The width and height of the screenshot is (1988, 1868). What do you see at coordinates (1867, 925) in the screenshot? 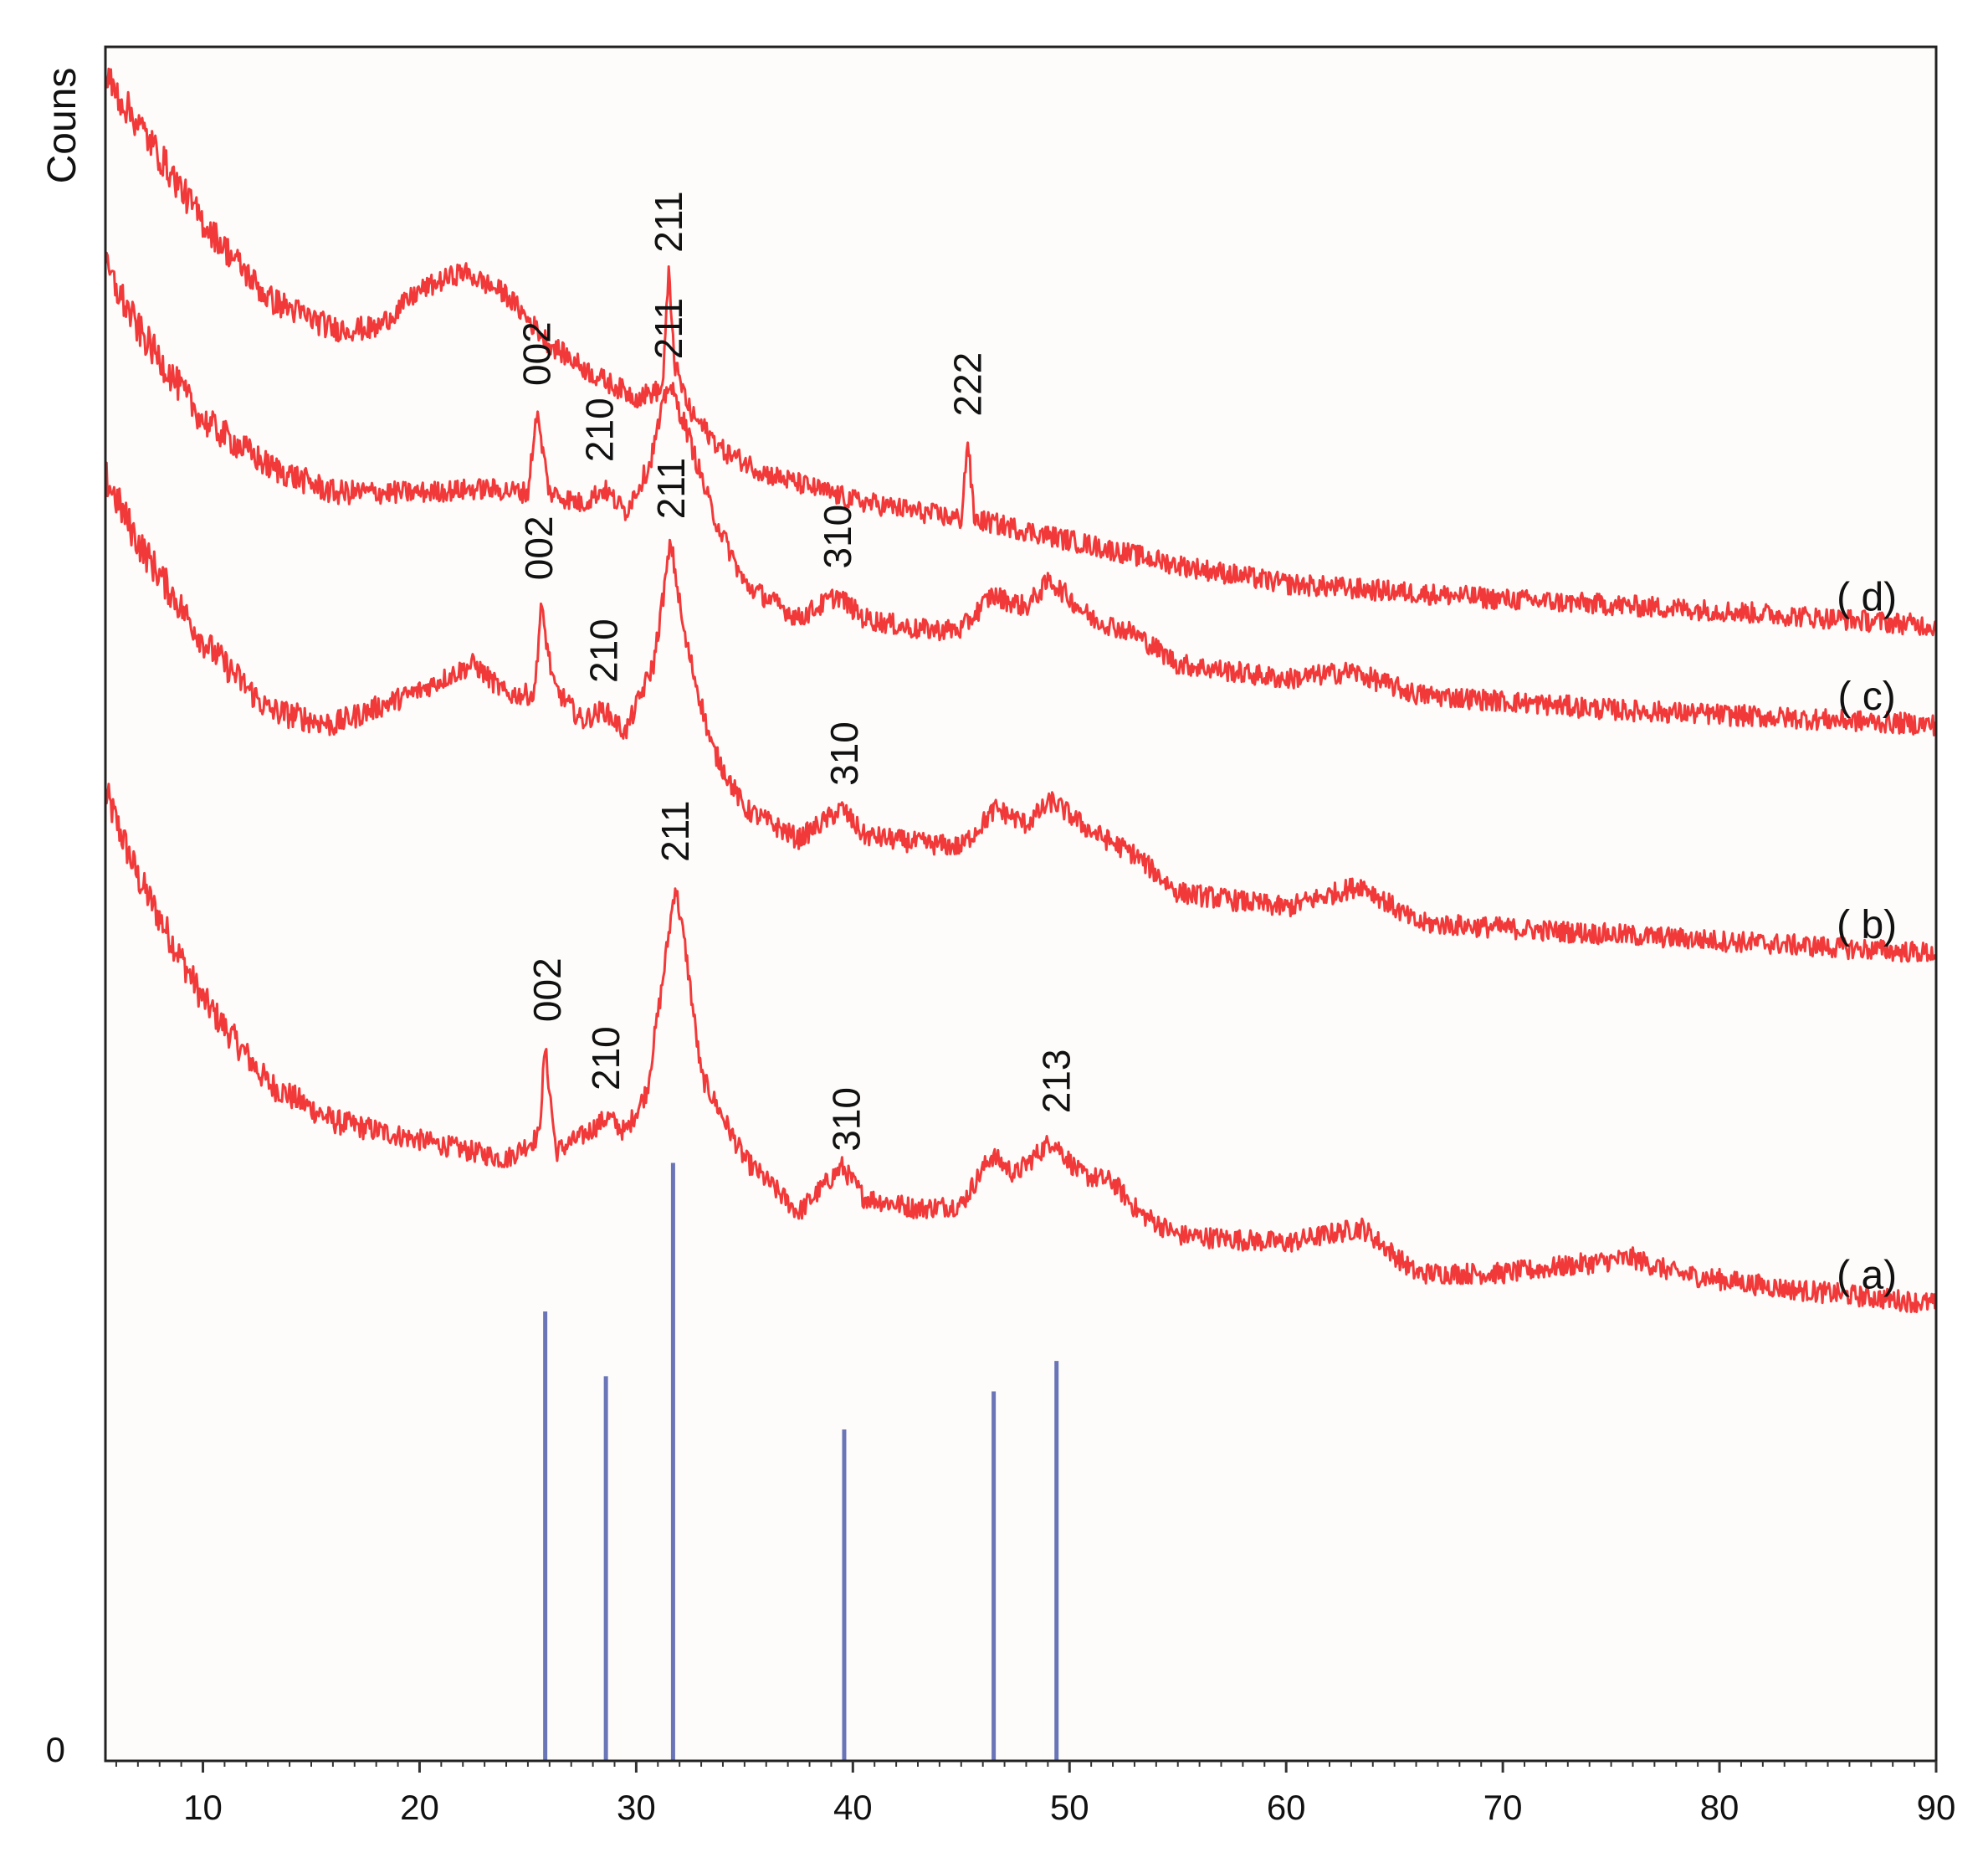
I see `series-label: ( b)` at bounding box center [1867, 925].